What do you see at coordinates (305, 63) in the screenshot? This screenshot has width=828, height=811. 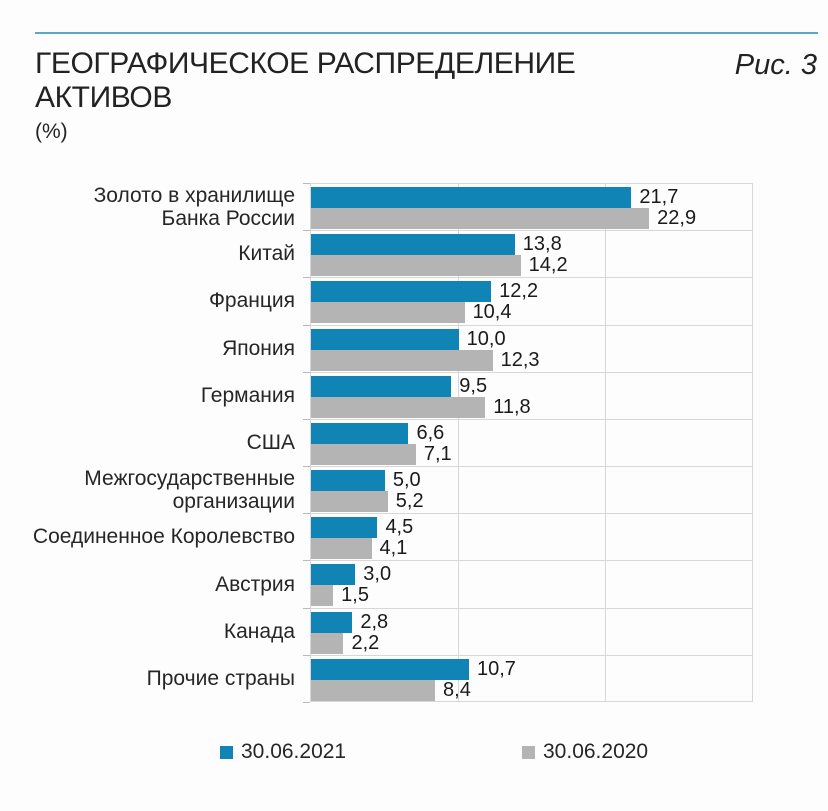 I see `chart-title-line-1: ГЕОГРАФИЧЕСКОЕ РАСПРЕДЕЛЕНИЕ` at bounding box center [305, 63].